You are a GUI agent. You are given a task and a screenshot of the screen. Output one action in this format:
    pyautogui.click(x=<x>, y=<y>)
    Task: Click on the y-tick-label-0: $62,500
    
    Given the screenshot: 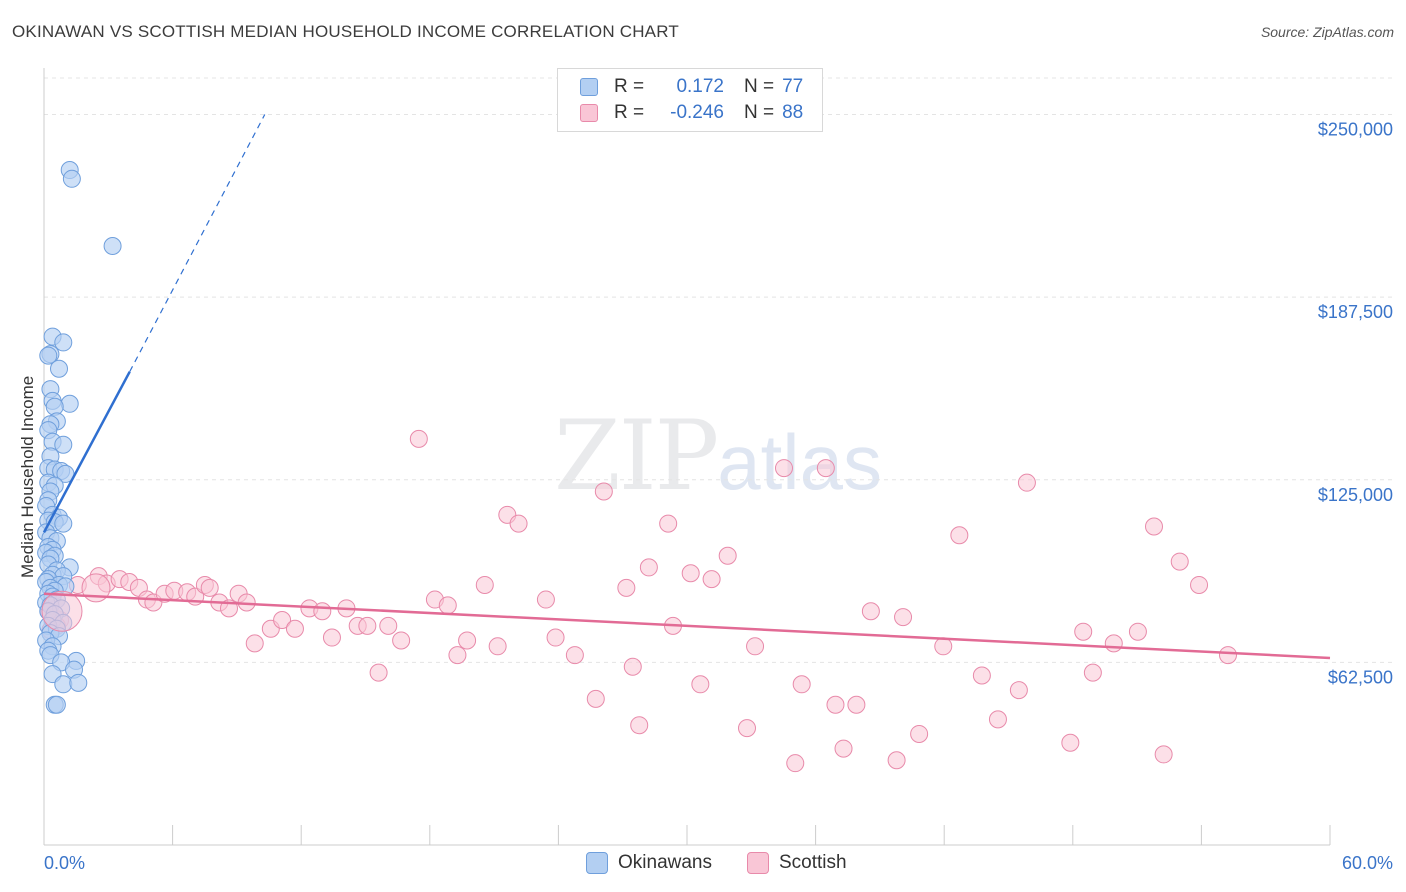 What is the action you would take?
    pyautogui.click(x=1360, y=677)
    